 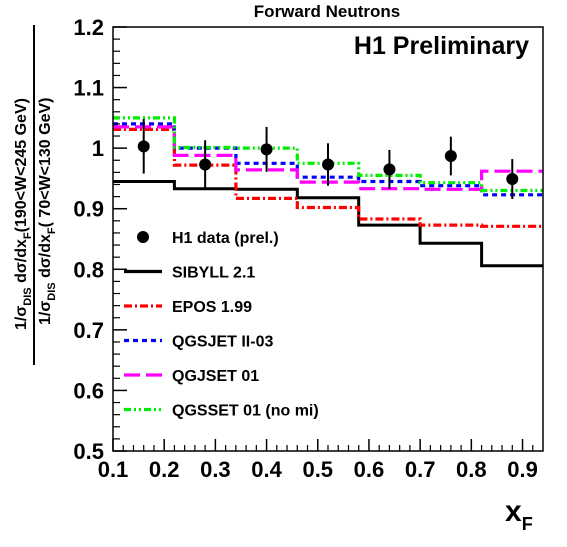 What do you see at coordinates (143, 237) in the screenshot?
I see `legend-marker-data` at bounding box center [143, 237].